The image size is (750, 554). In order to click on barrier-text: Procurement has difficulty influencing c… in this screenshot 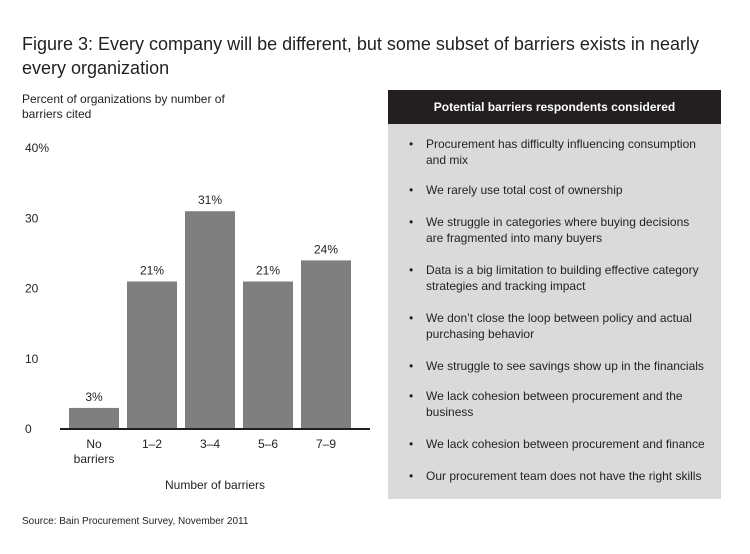, I will do `click(561, 152)`.